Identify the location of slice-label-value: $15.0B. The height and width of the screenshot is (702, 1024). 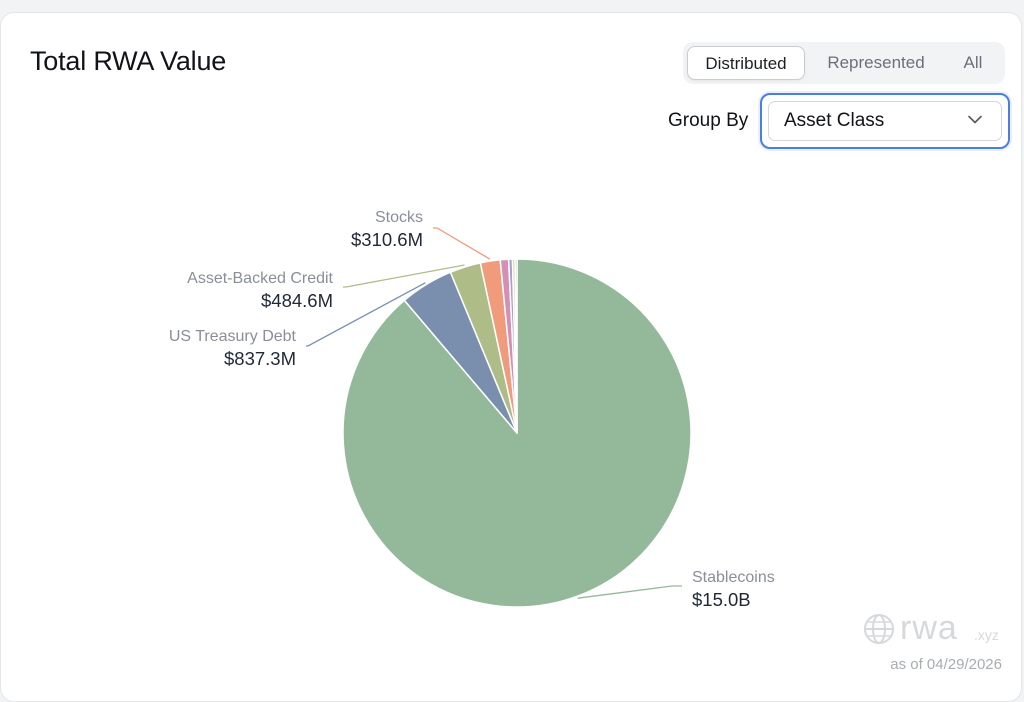
(721, 599).